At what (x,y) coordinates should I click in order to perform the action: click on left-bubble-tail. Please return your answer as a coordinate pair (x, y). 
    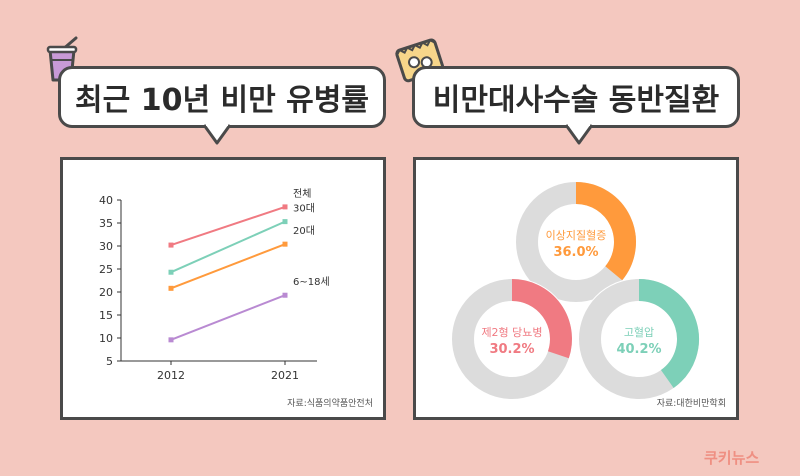
    Looking at the image, I should click on (217, 133).